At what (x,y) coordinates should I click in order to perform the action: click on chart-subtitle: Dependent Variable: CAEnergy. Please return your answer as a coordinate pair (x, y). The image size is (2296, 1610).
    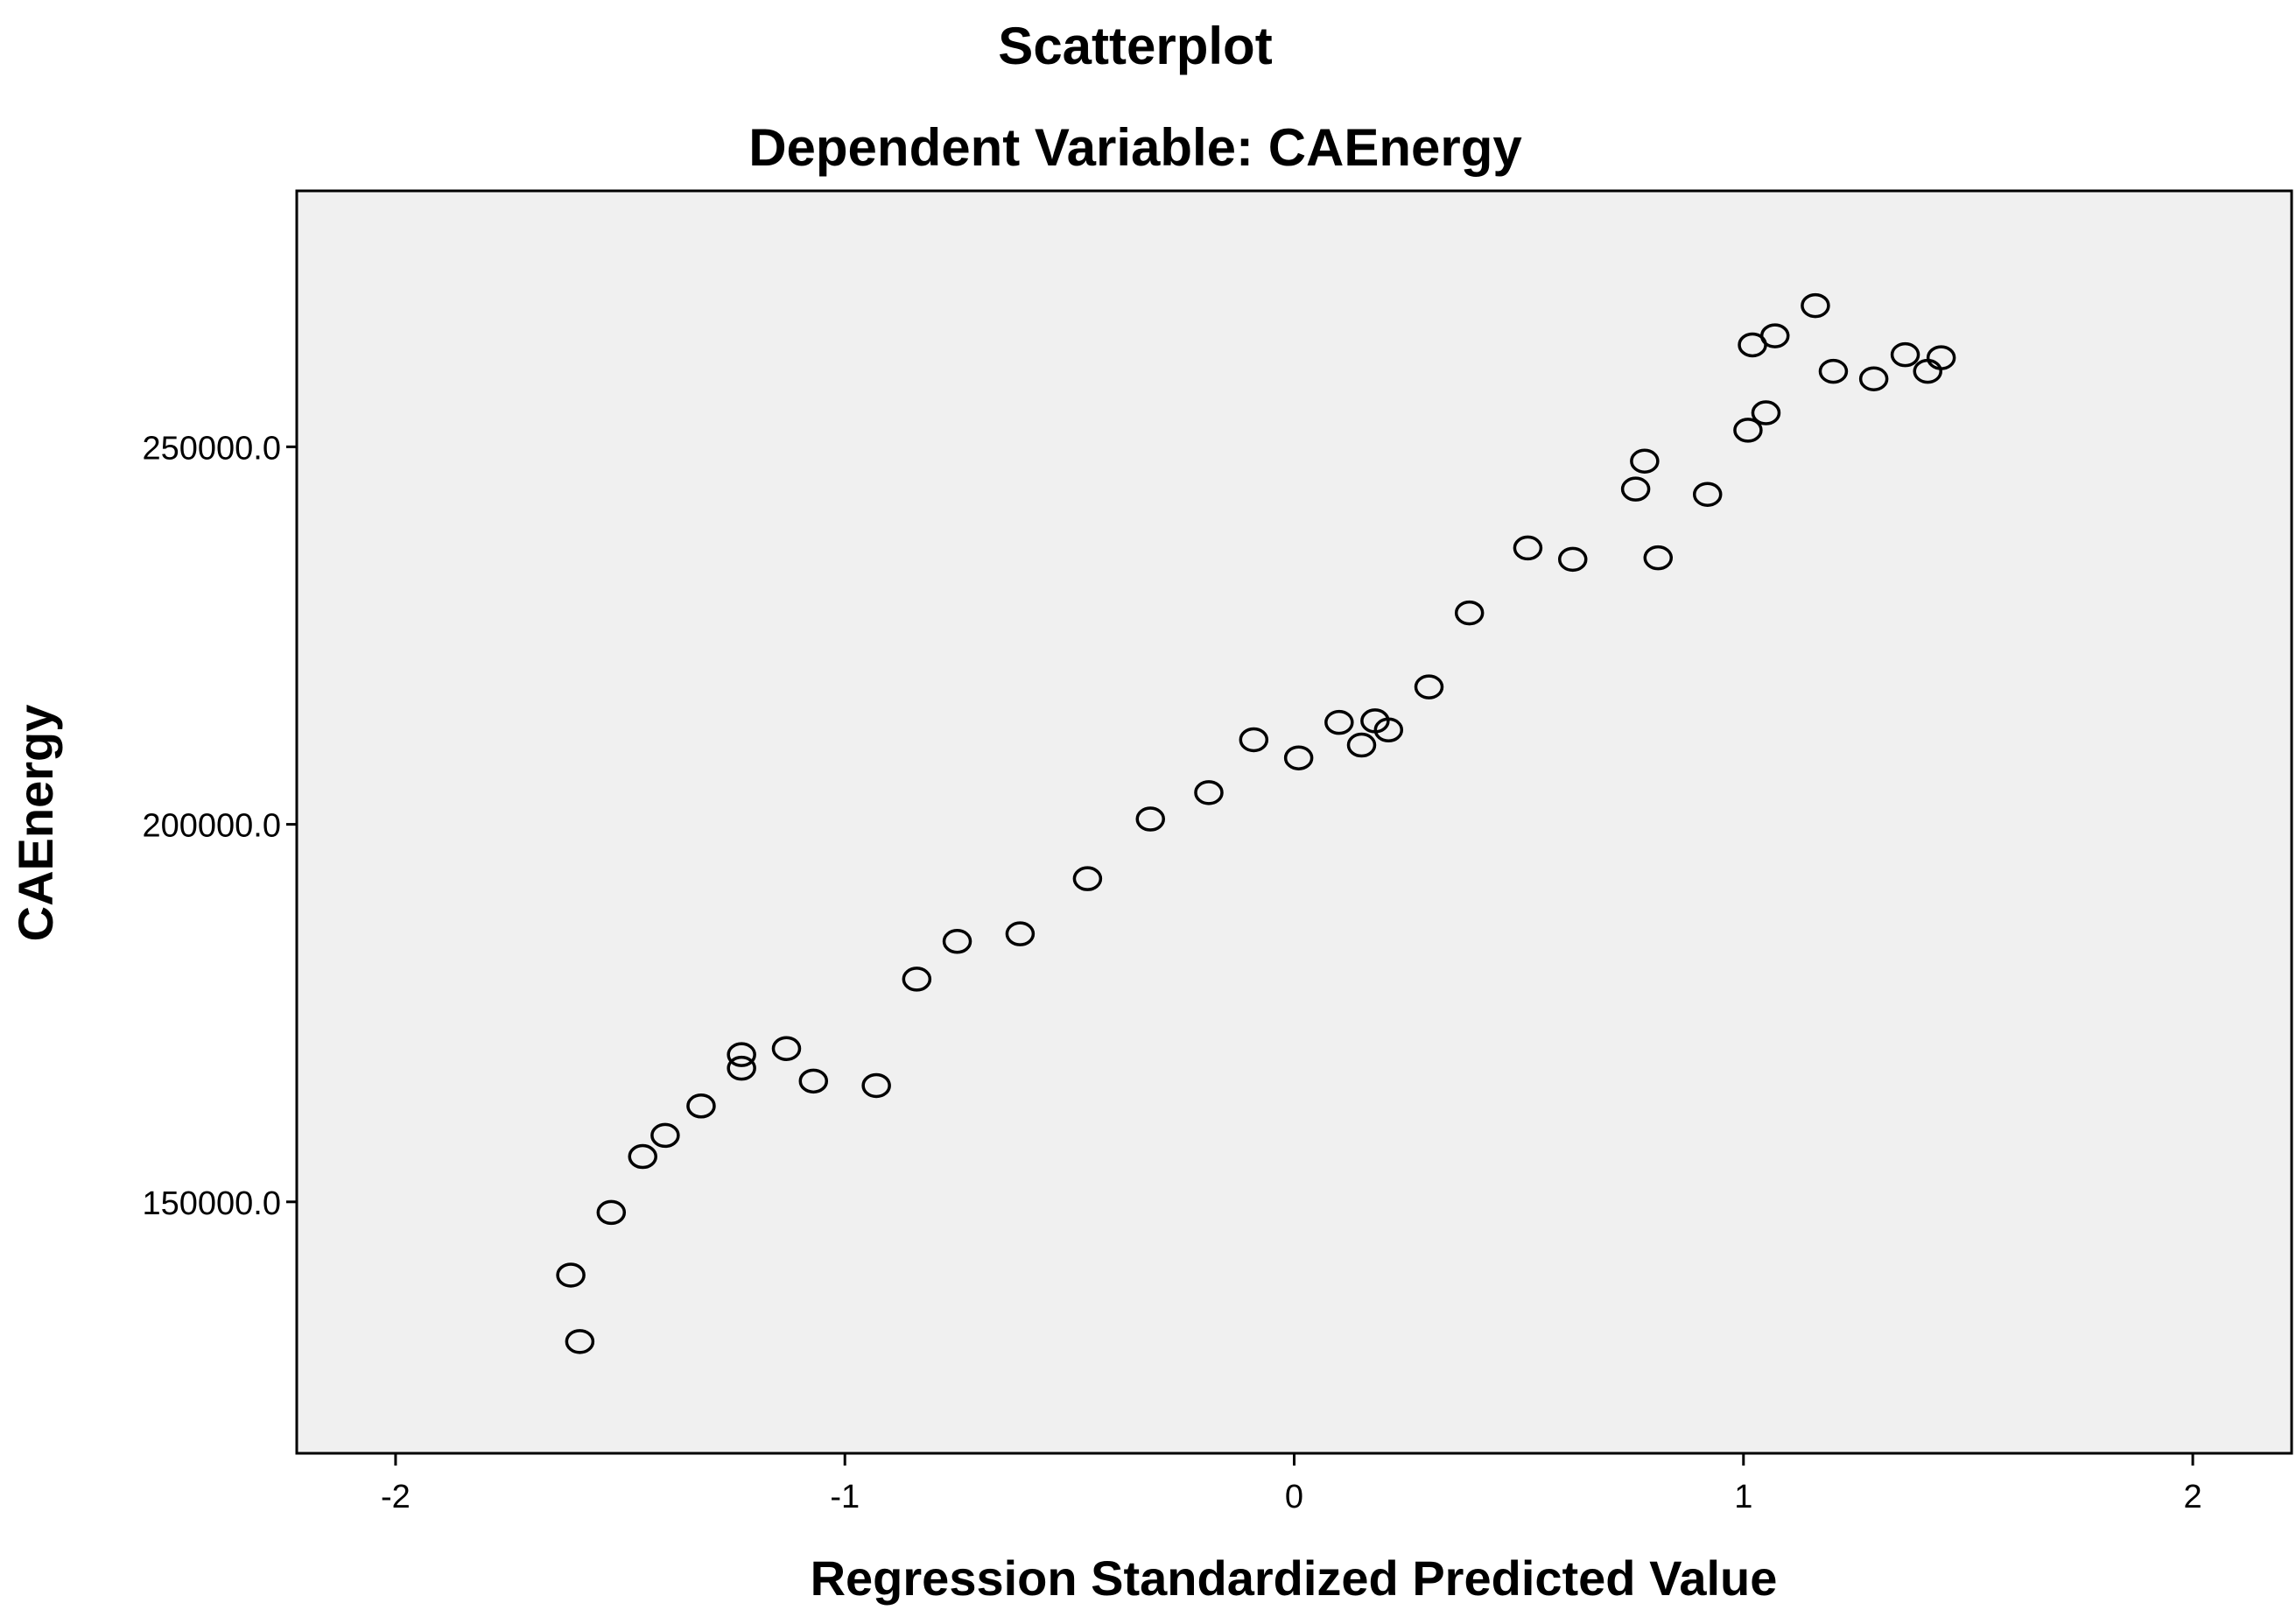
    Looking at the image, I should click on (1135, 147).